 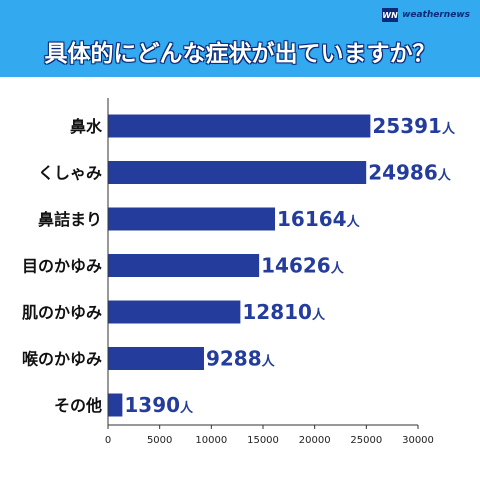 What do you see at coordinates (241, 359) in the screenshot?
I see `data-label: 9288人` at bounding box center [241, 359].